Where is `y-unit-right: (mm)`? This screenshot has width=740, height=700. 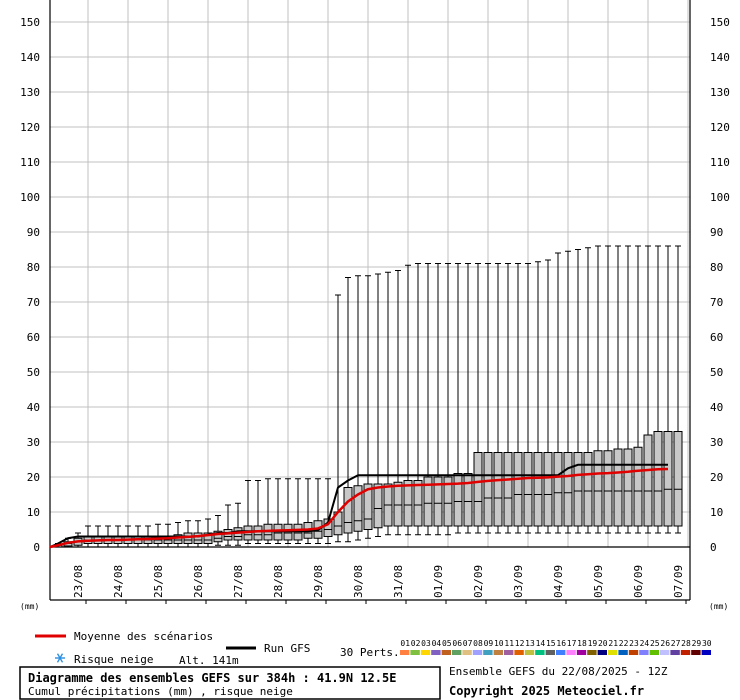
y-unit-right: (mm) is located at coordinates (718, 606).